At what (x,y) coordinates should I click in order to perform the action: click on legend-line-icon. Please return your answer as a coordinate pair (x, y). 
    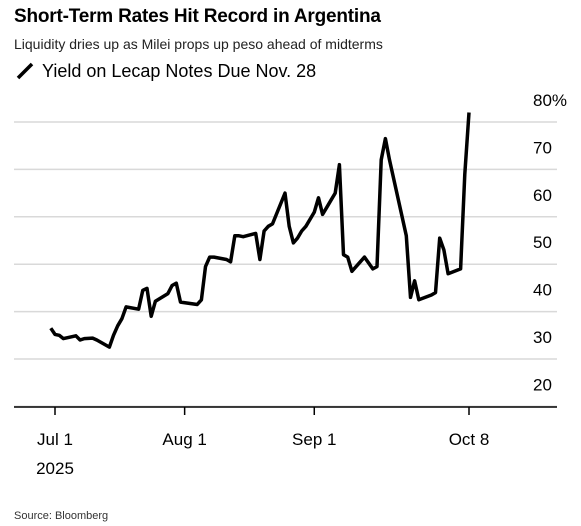
    Looking at the image, I should click on (25, 71).